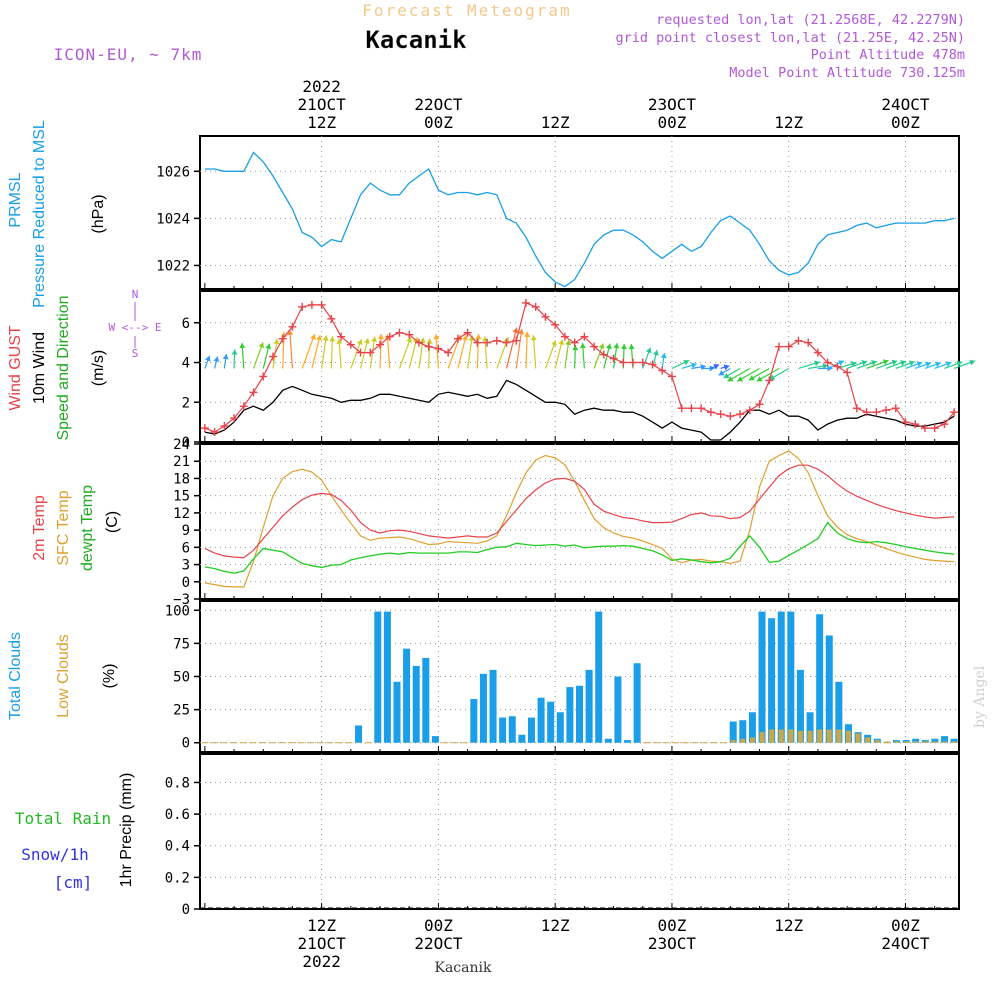 Image resolution: width=1000 pixels, height=1000 pixels. Describe the element at coordinates (181, 678) in the screenshot. I see `clouds-ytick-label: 50` at that location.